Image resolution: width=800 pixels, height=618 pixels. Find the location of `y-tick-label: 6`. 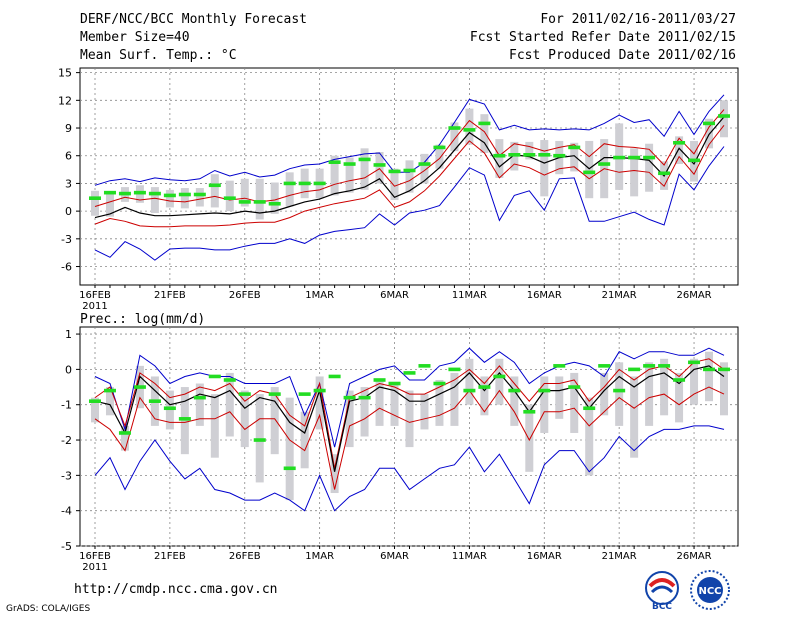

y-tick-label: 6 is located at coordinates (68, 156).